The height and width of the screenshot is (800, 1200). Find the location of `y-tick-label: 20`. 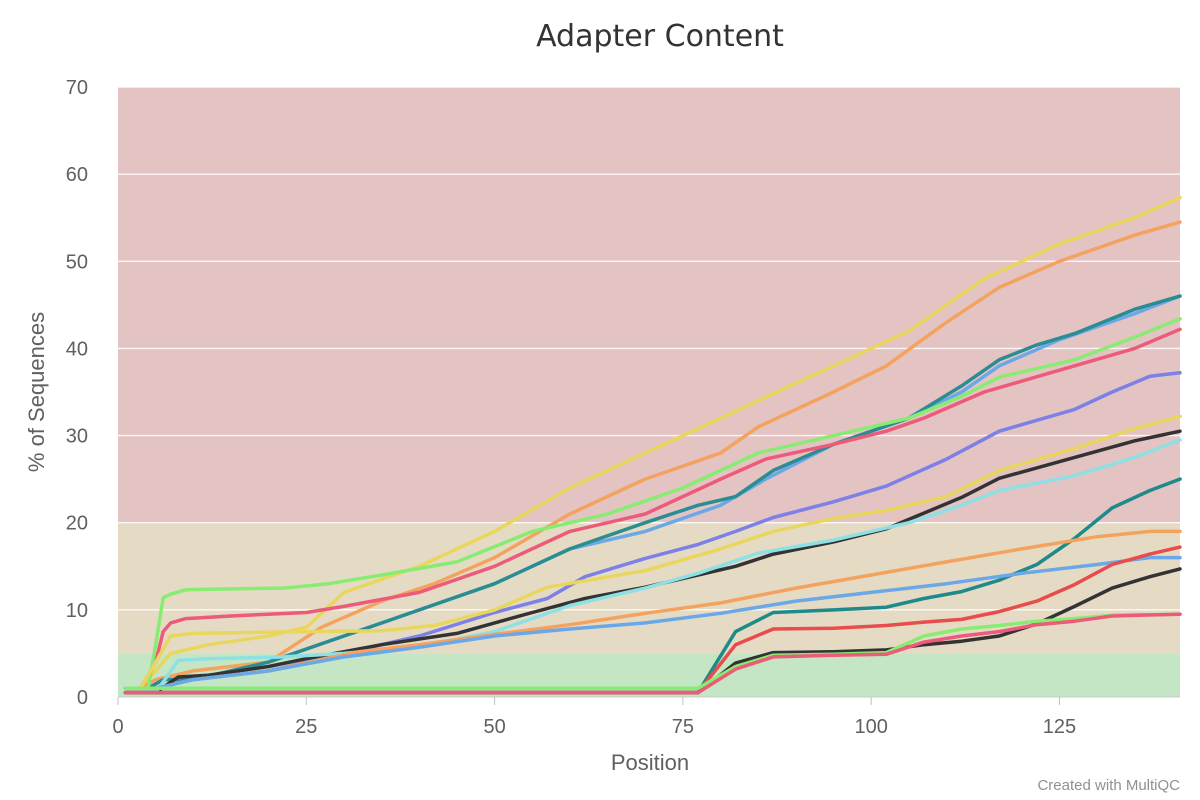

y-tick-label: 20 is located at coordinates (77, 524).